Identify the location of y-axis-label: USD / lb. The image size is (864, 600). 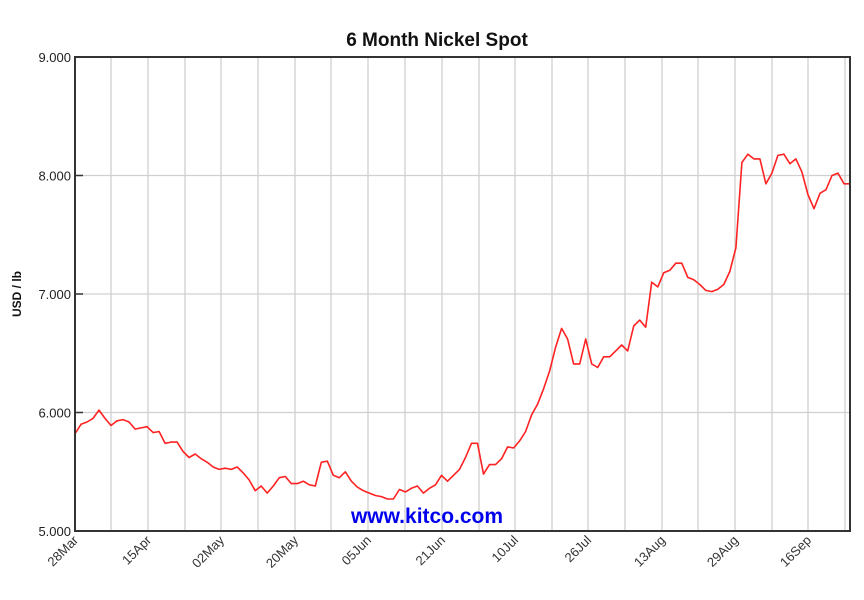
(17, 294).